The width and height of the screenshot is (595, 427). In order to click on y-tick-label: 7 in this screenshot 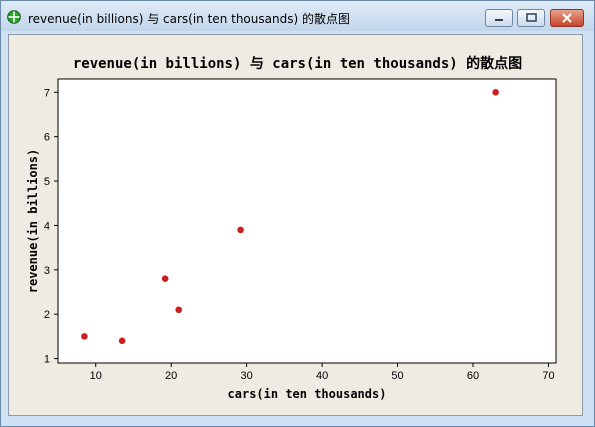, I will do `click(47, 93)`.